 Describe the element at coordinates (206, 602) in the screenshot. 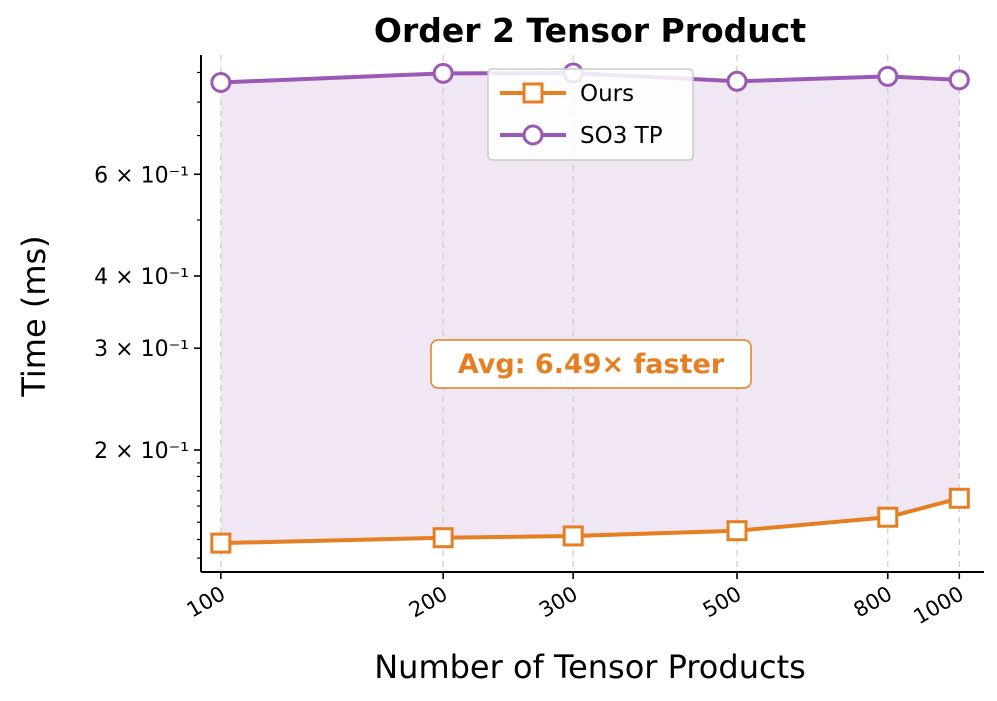

I see `x-tick-label: 100` at that location.